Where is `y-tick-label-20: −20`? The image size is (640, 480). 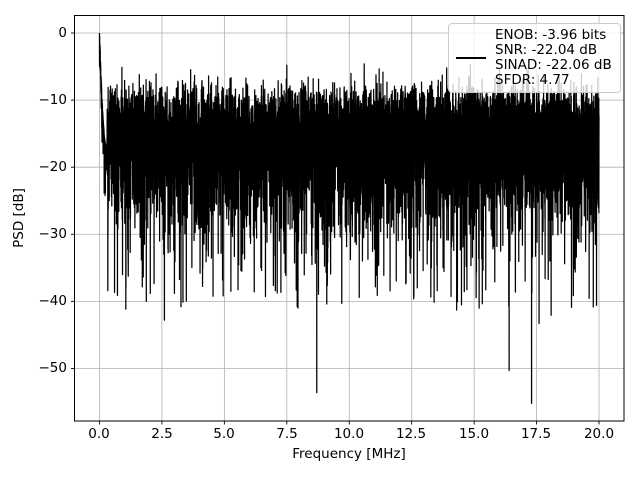 y-tick-label-20: −20 is located at coordinates (53, 167).